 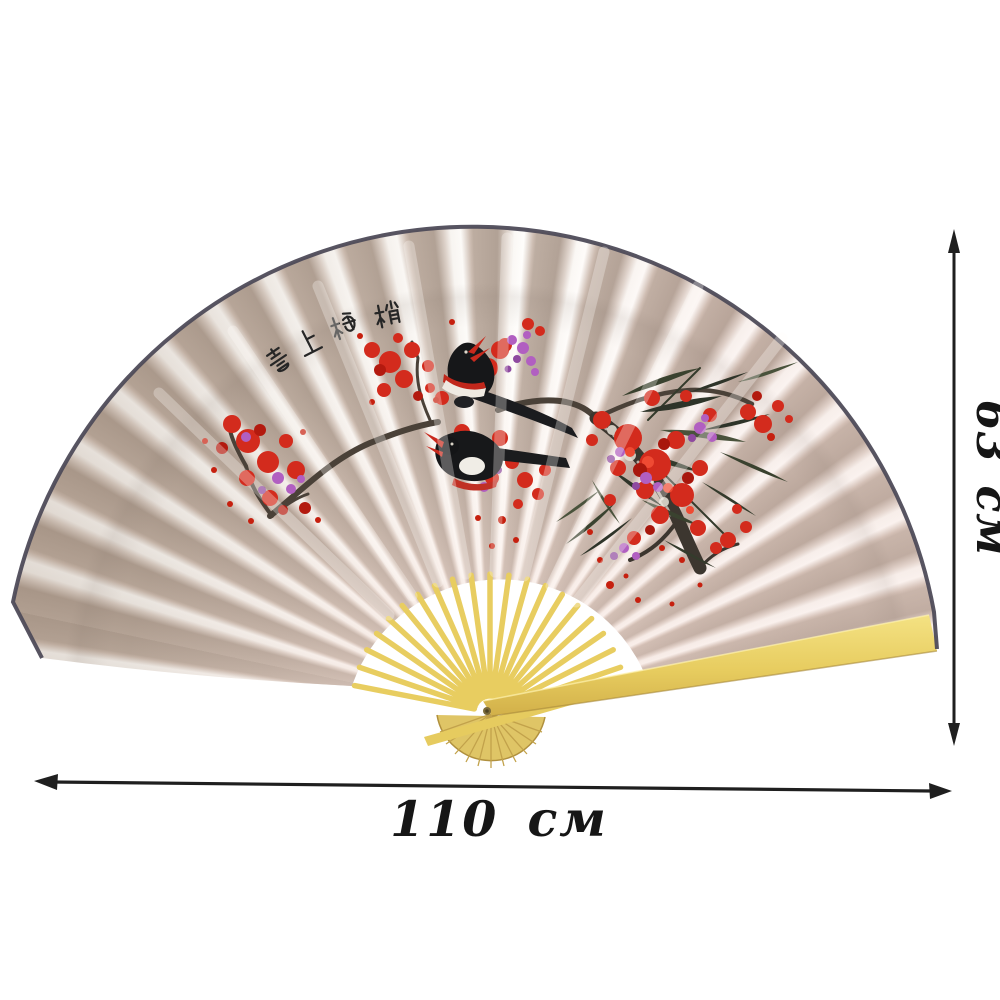 I want to click on pivot-rivet, so click(x=487, y=711).